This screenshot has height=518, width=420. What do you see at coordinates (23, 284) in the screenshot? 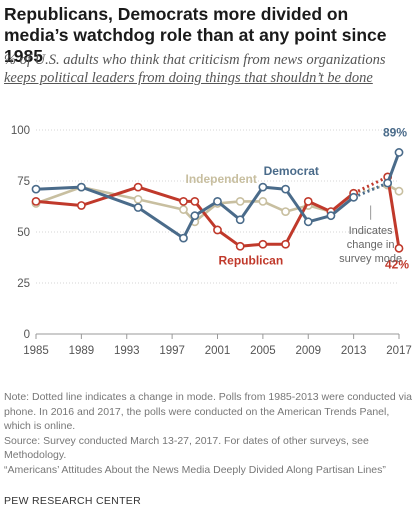
I see `y-tick-label: 25` at bounding box center [23, 284].